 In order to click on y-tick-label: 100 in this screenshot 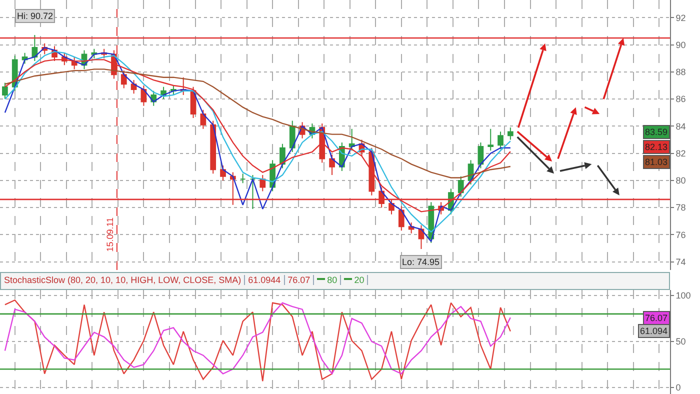, I will do `click(683, 295)`.